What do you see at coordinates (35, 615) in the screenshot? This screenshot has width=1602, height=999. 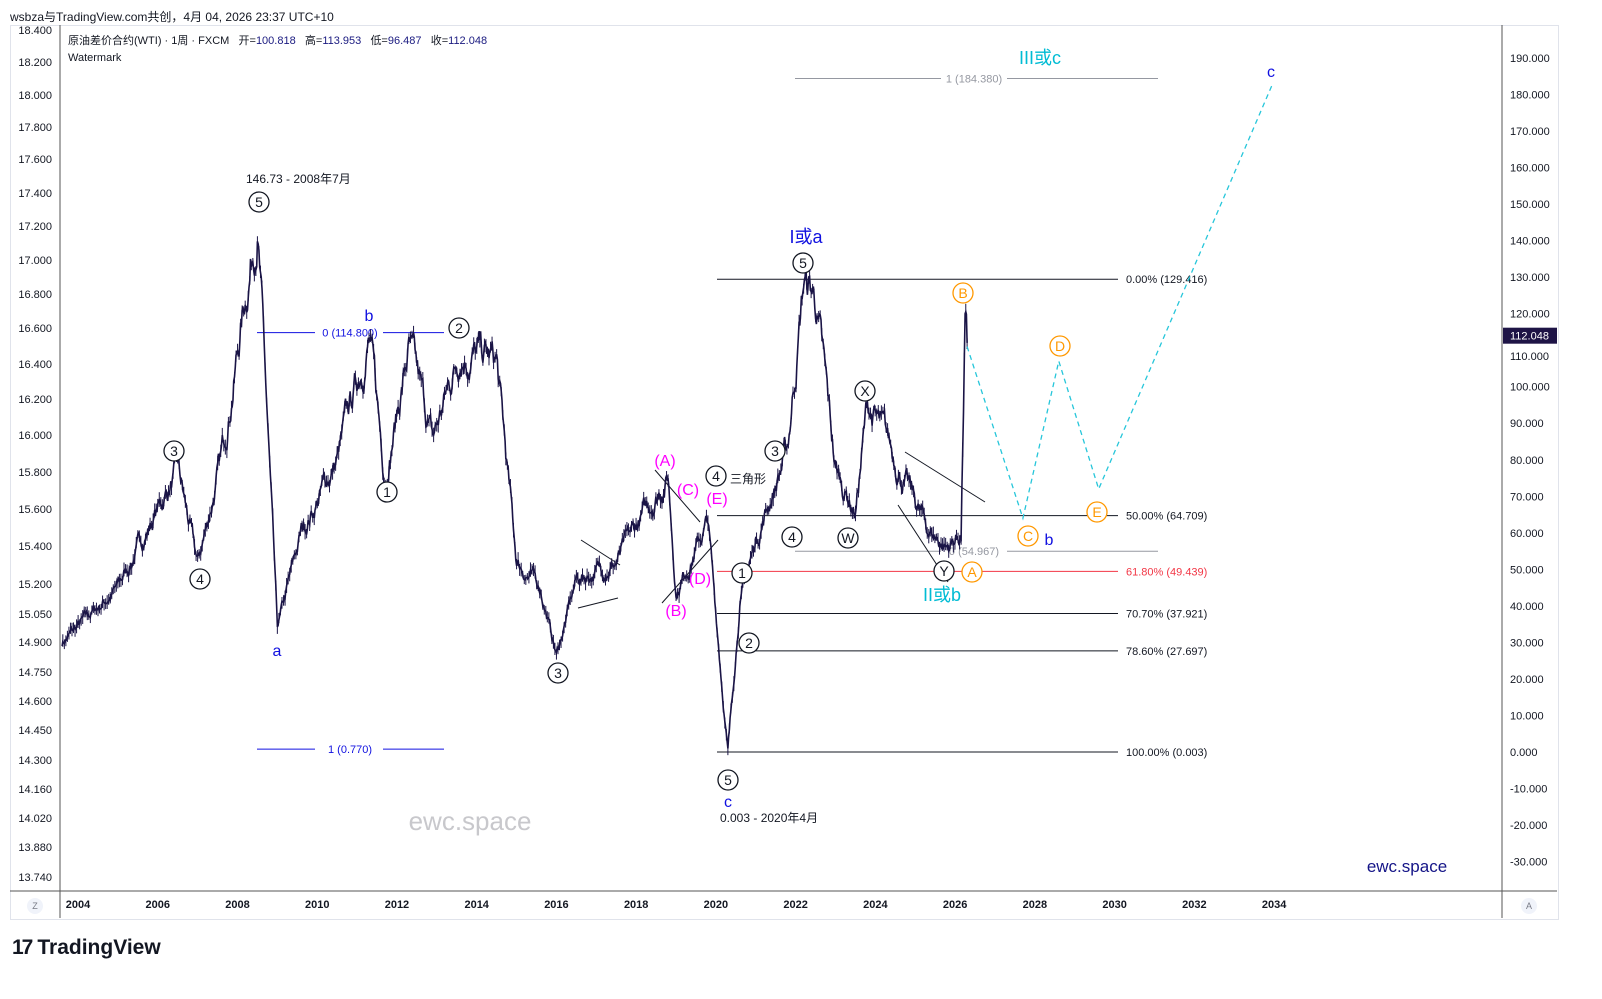 I see `left-axis-tick: 15.050` at bounding box center [35, 615].